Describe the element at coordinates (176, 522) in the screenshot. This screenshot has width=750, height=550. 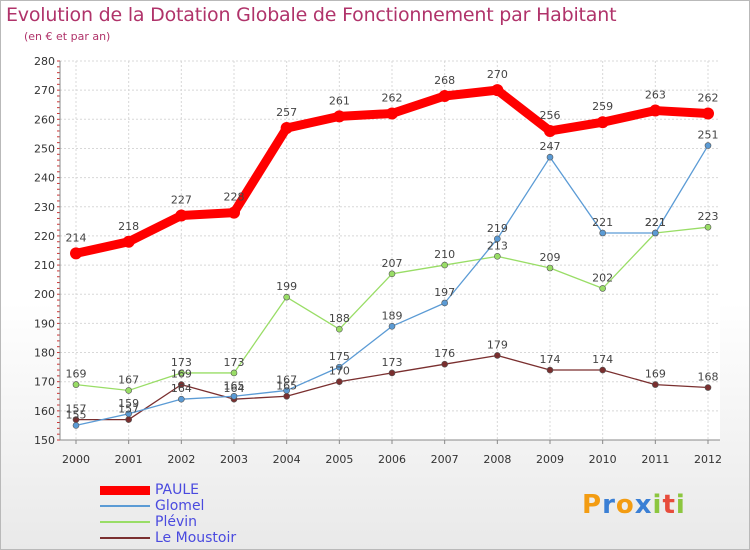
I see `legend-label: Plévin` at that location.